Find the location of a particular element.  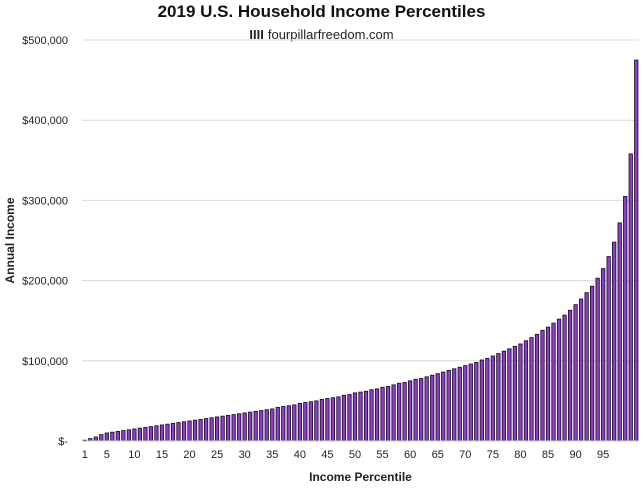

y-tick-label: $200,000 is located at coordinates (45, 282).